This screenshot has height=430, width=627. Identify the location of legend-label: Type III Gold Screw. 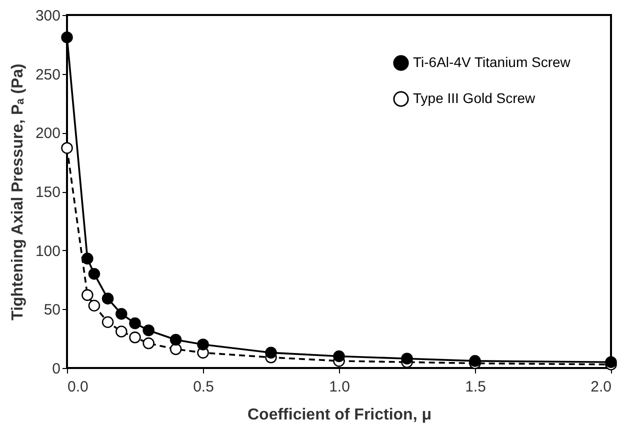
(474, 98).